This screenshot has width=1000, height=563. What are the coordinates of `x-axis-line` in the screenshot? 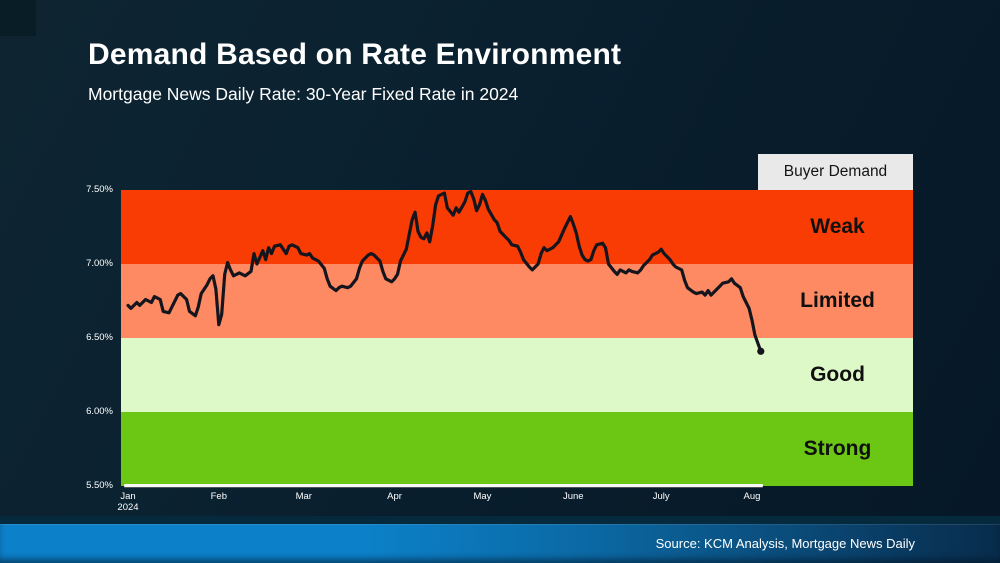 It's located at (443, 485).